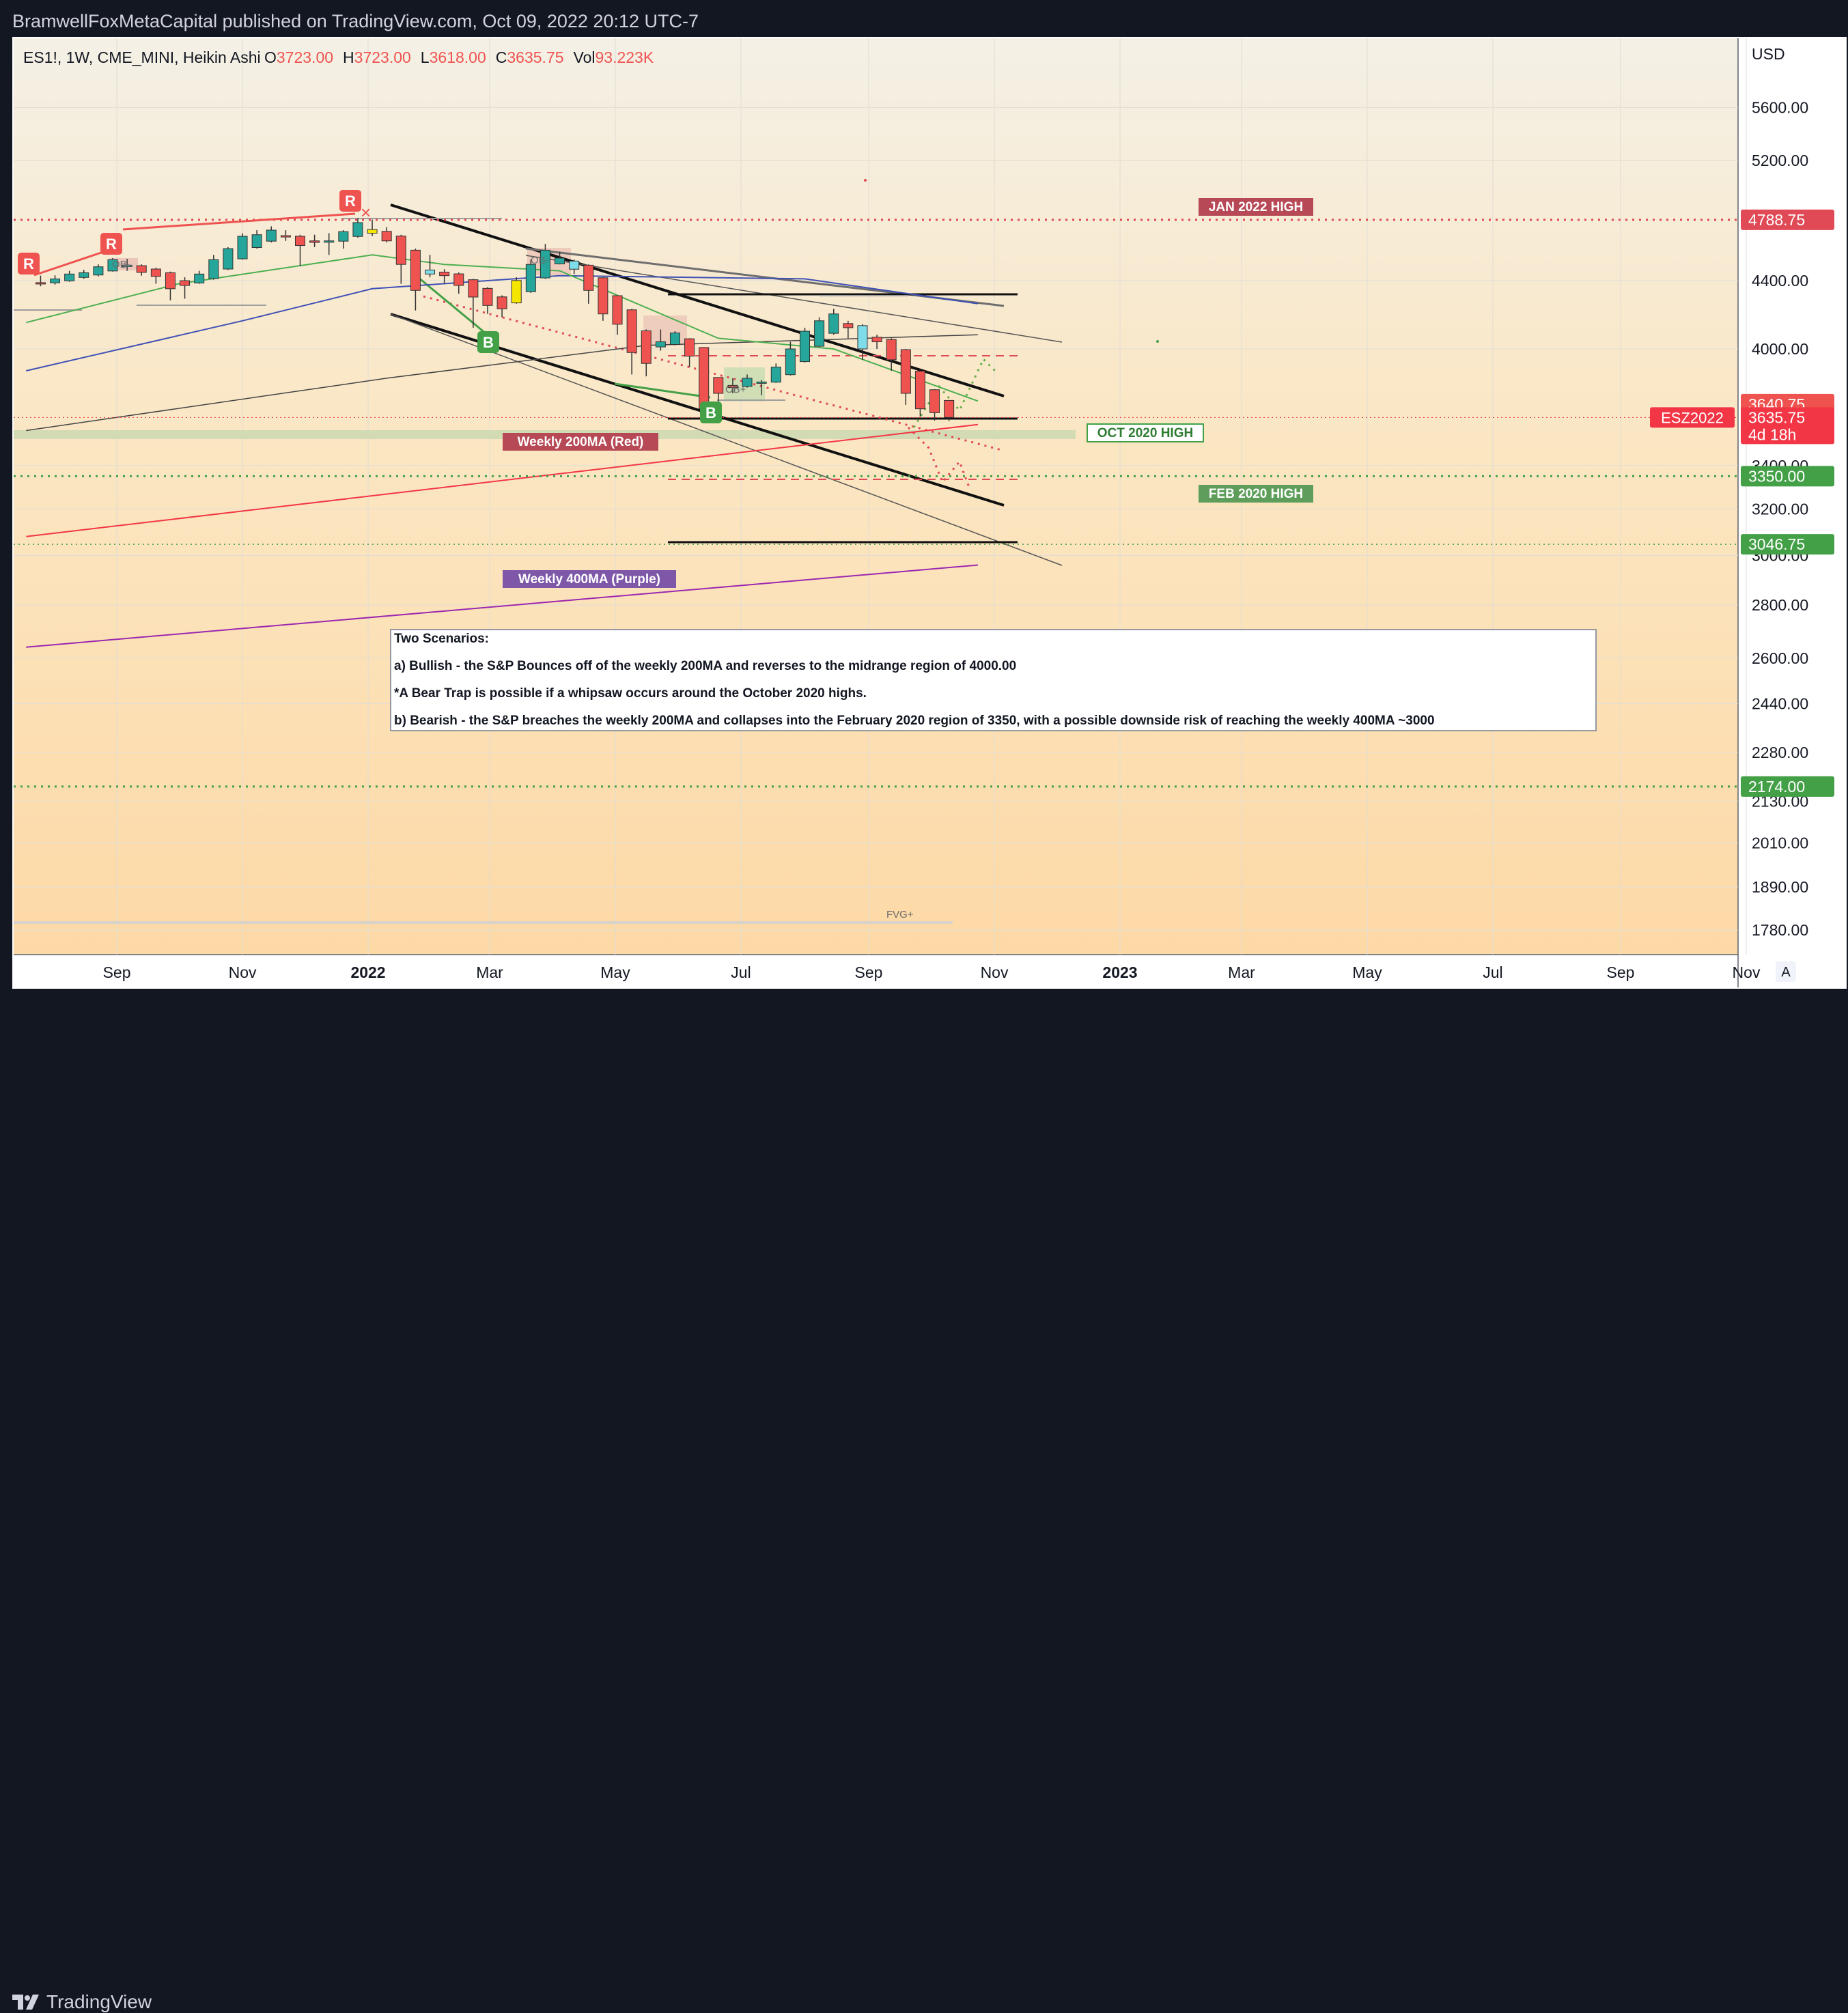 Image resolution: width=1848 pixels, height=2013 pixels. What do you see at coordinates (589, 580) in the screenshot?
I see `svg-text: Weekly 400MA (Purple)` at bounding box center [589, 580].